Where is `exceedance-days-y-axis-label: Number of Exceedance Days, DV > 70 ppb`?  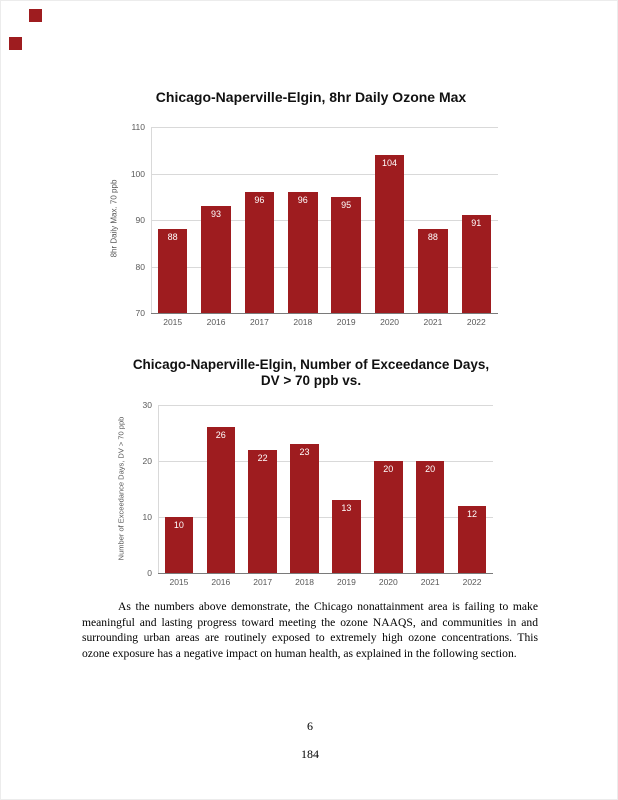 exceedance-days-y-axis-label: Number of Exceedance Days, DV > 70 ppb is located at coordinates (121, 488).